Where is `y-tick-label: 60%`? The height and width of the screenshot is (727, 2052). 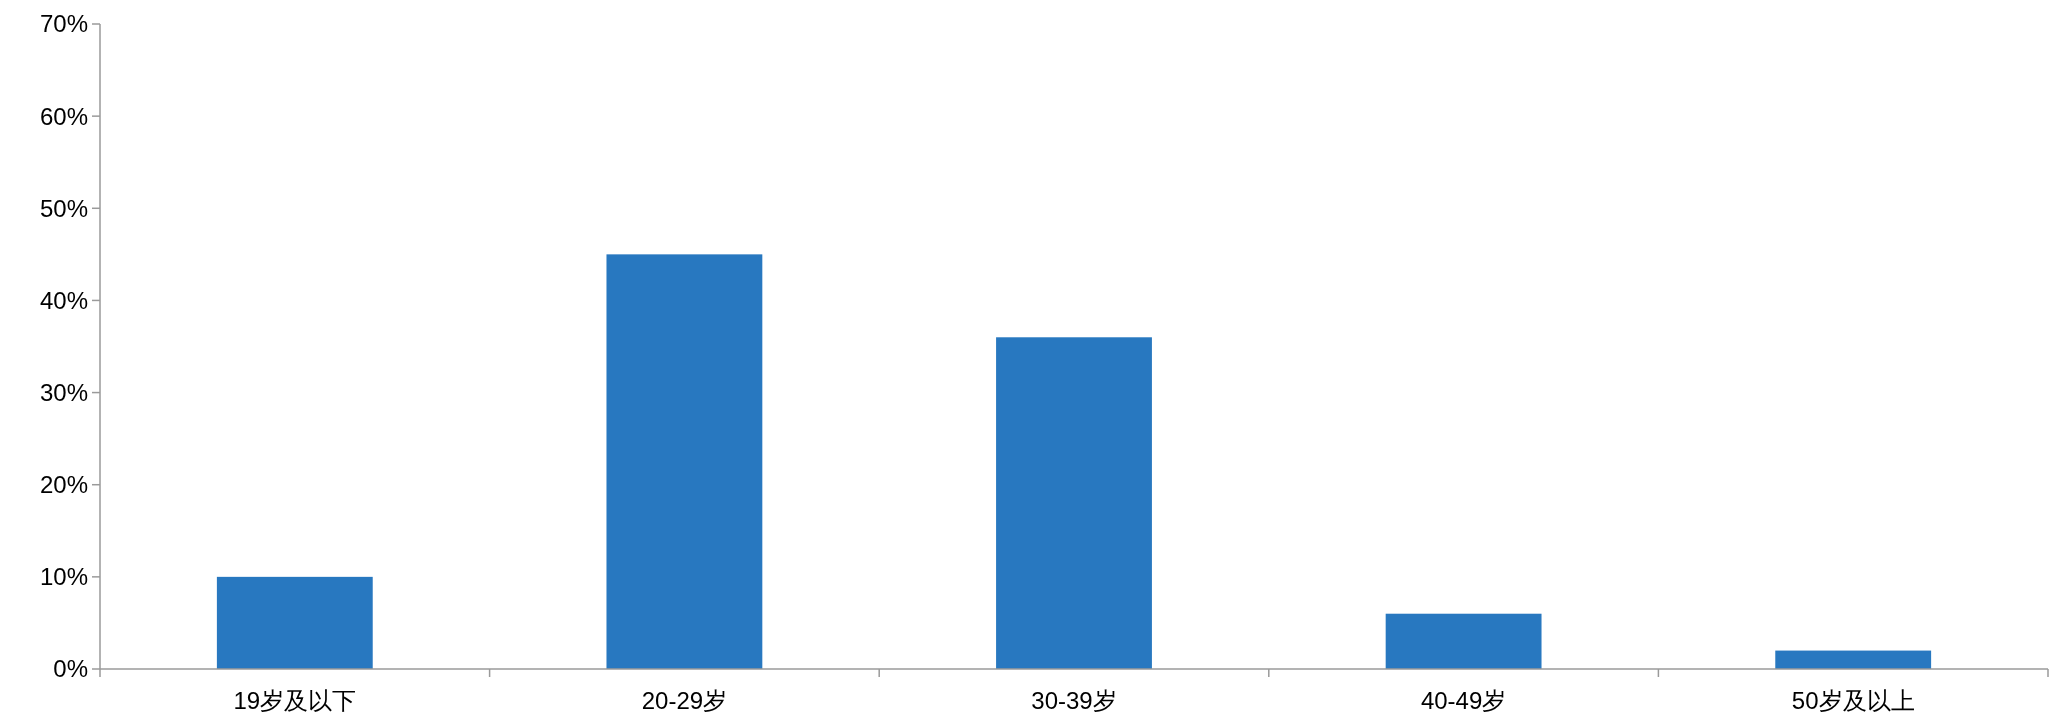 y-tick-label: 60% is located at coordinates (63, 116).